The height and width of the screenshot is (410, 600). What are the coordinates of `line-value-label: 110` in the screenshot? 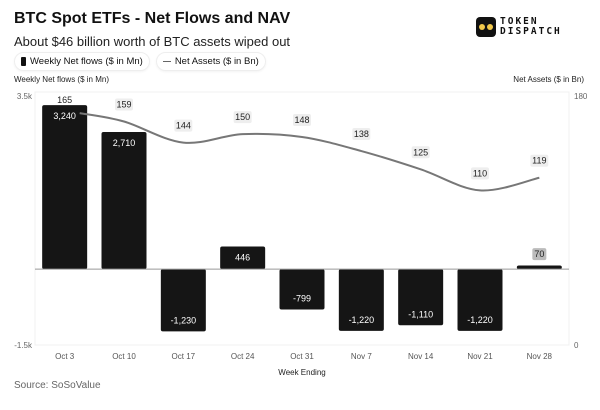 It's located at (480, 173).